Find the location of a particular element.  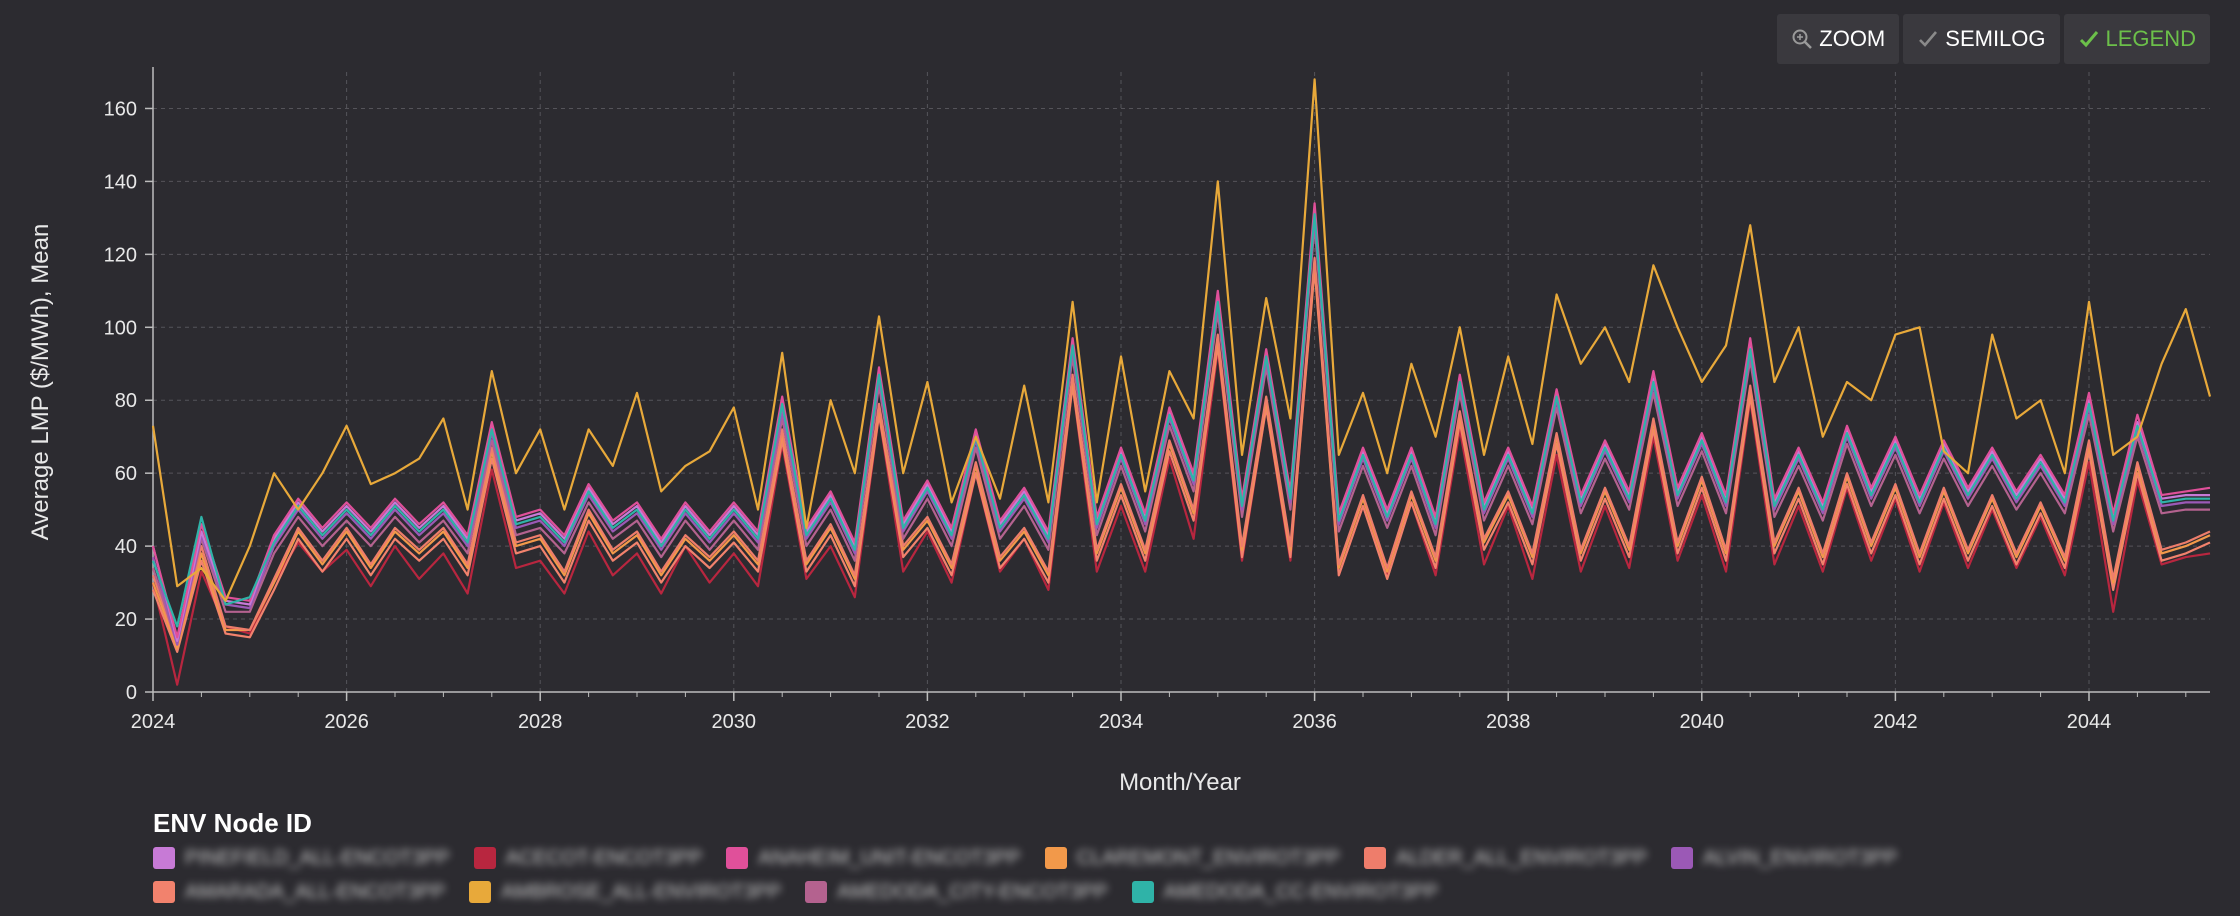

legend-item: ANAHEIM_UNIT-ENCOT3PP is located at coordinates (873, 858).